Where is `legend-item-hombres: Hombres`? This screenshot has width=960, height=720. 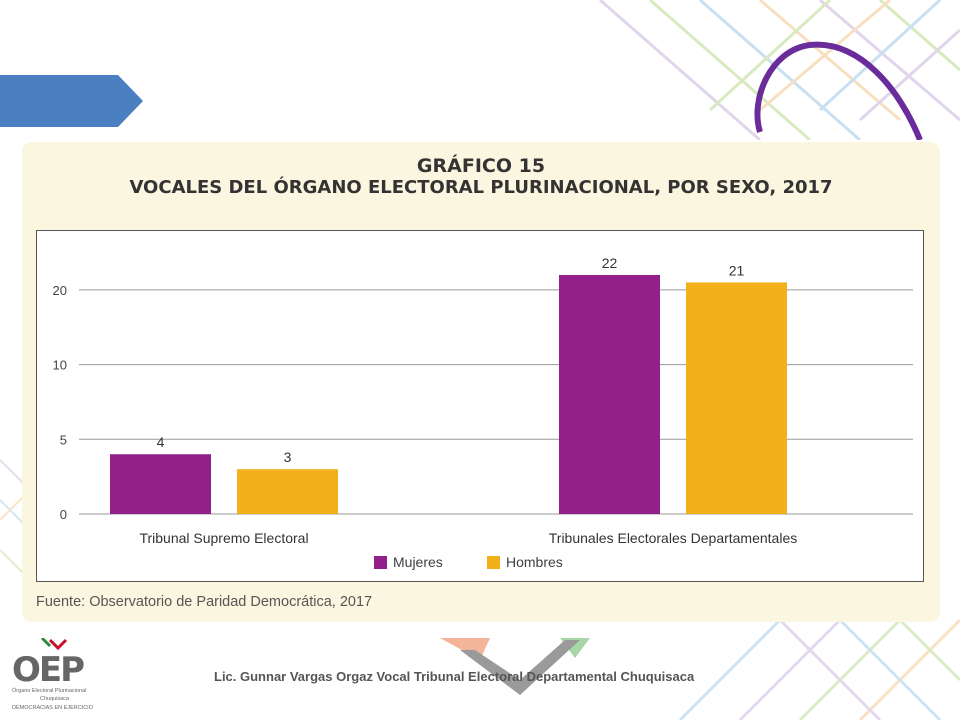
legend-item-hombres: Hombres is located at coordinates (525, 562).